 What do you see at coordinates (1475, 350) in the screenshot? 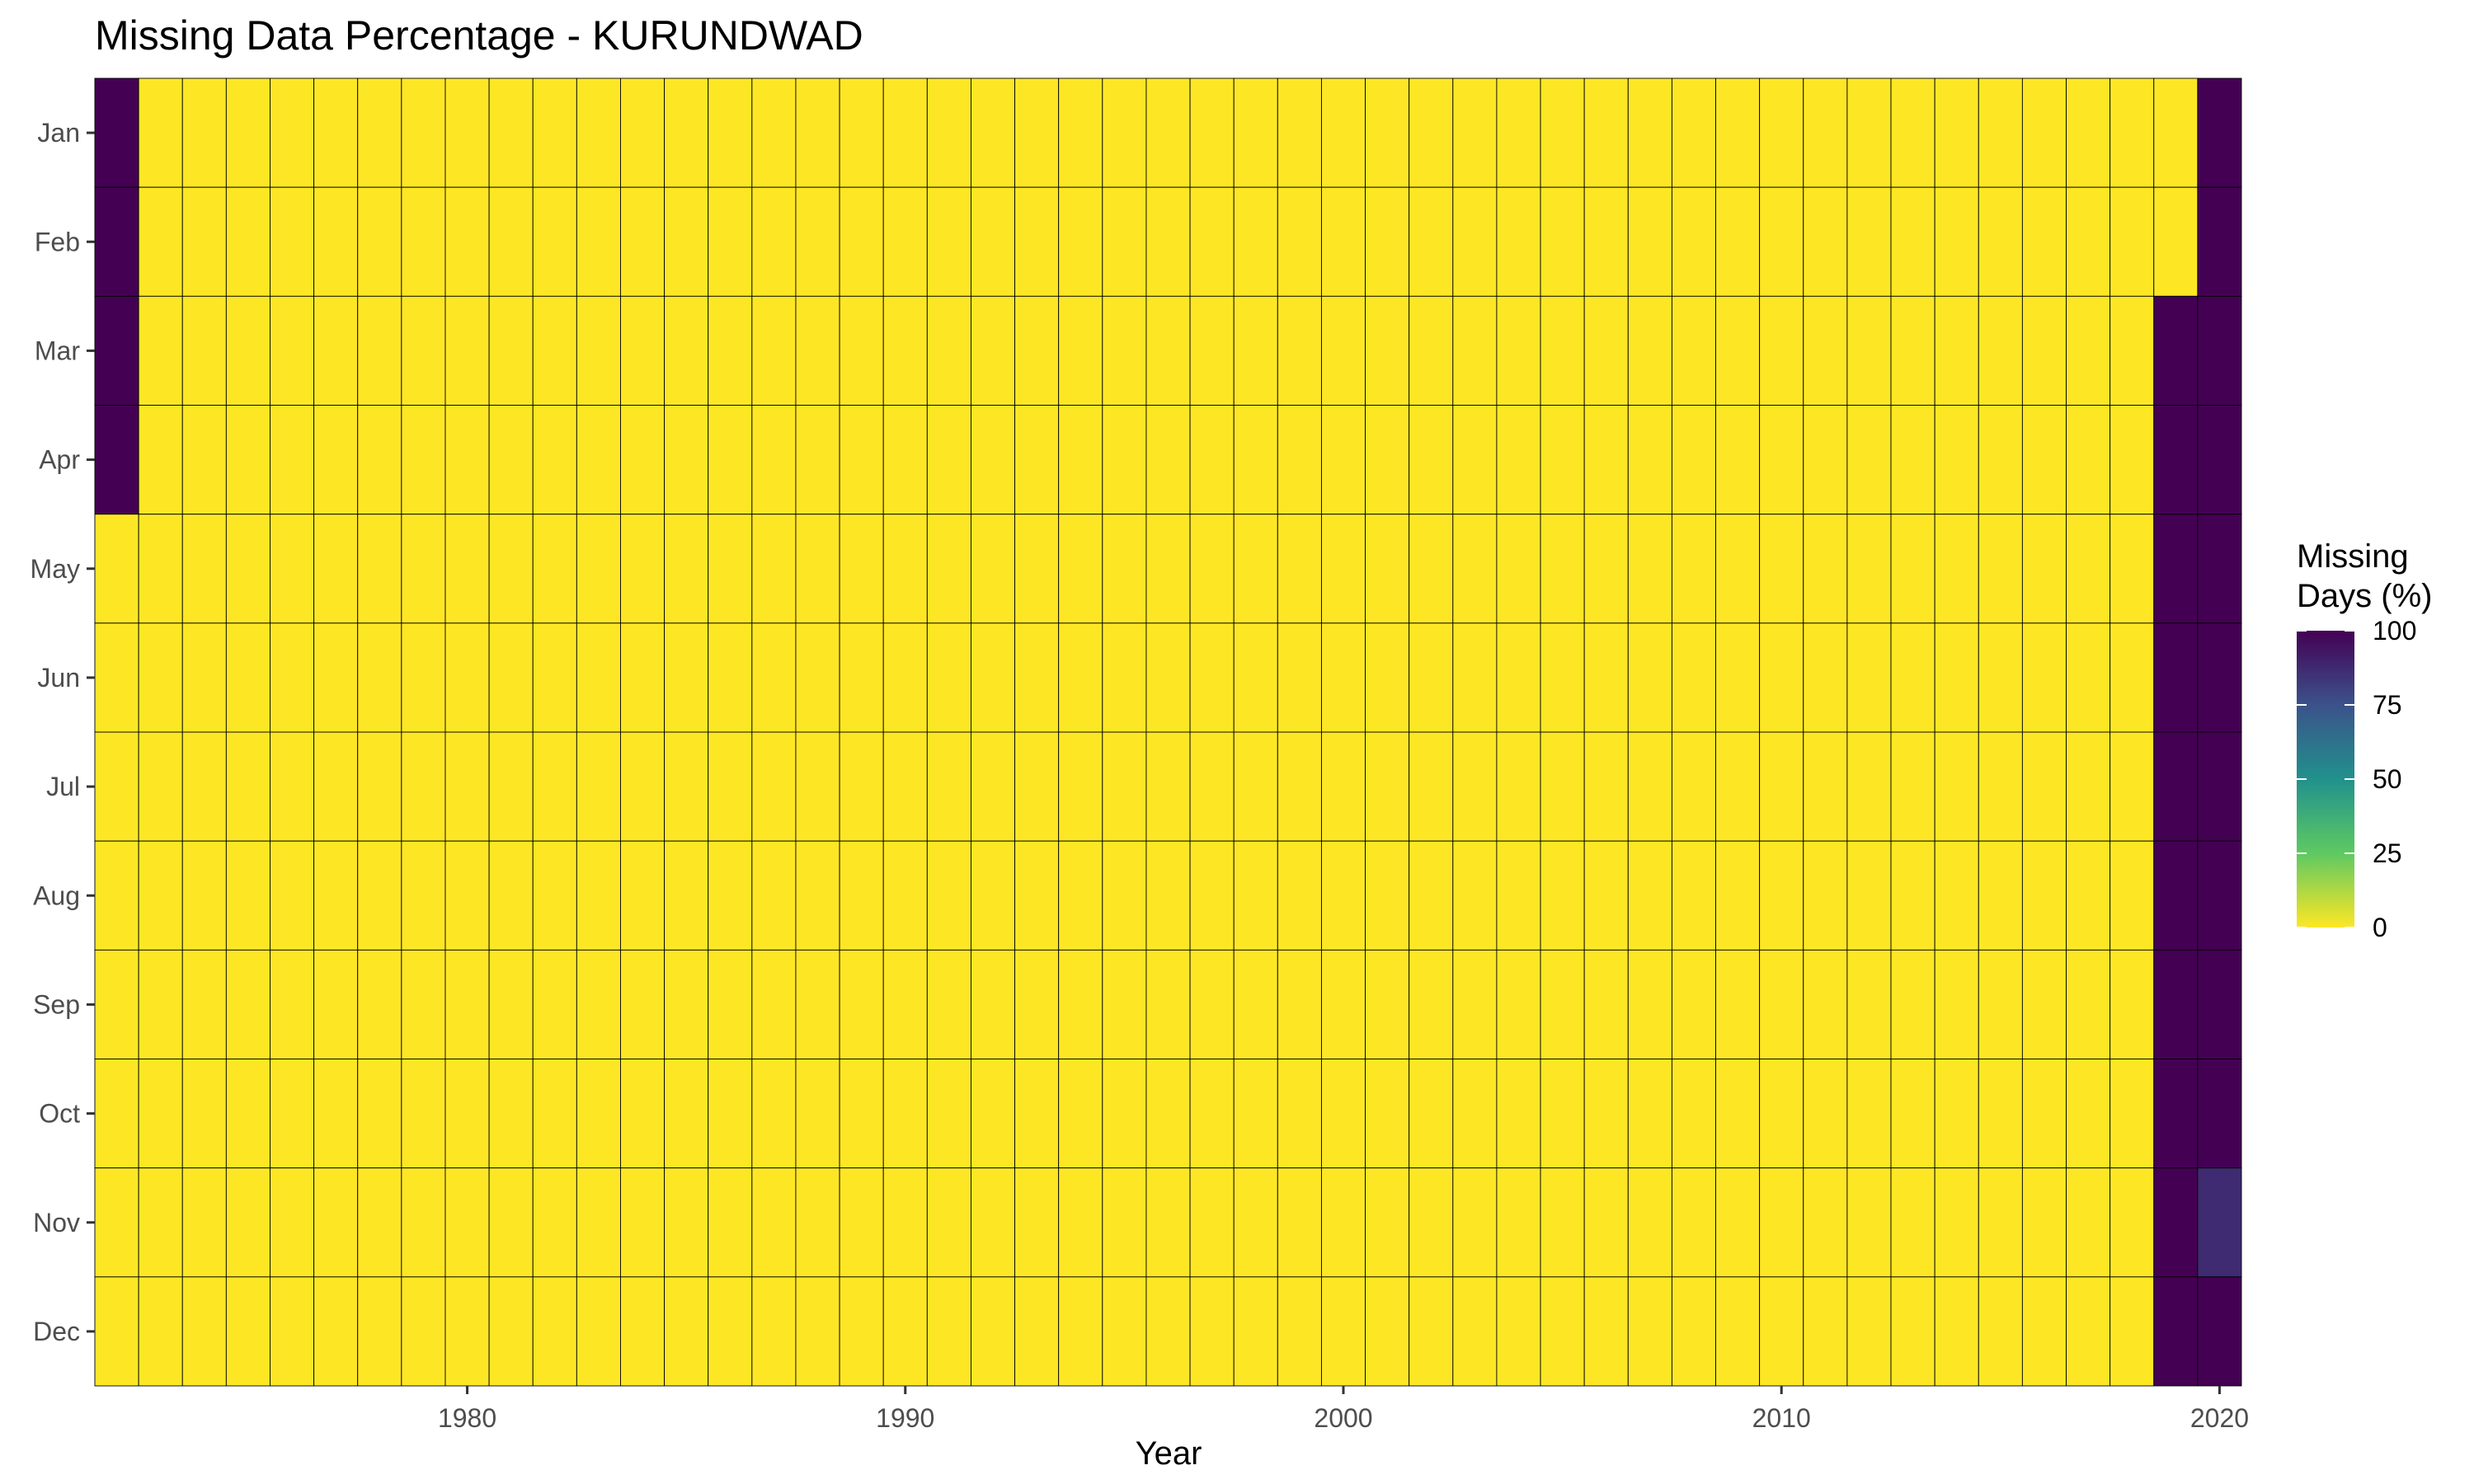
I see `heatmap-cell-2003-mar` at bounding box center [1475, 350].